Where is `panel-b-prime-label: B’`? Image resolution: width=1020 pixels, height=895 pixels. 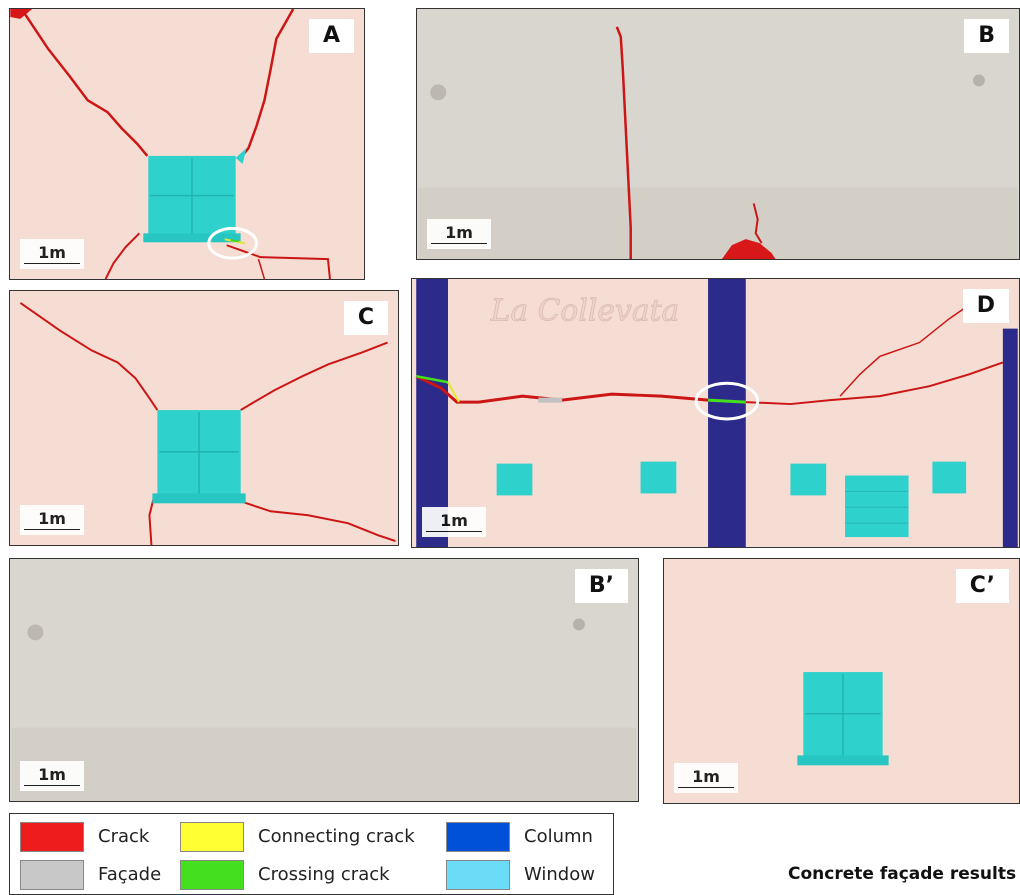 panel-b-prime-label: B’ is located at coordinates (601, 586).